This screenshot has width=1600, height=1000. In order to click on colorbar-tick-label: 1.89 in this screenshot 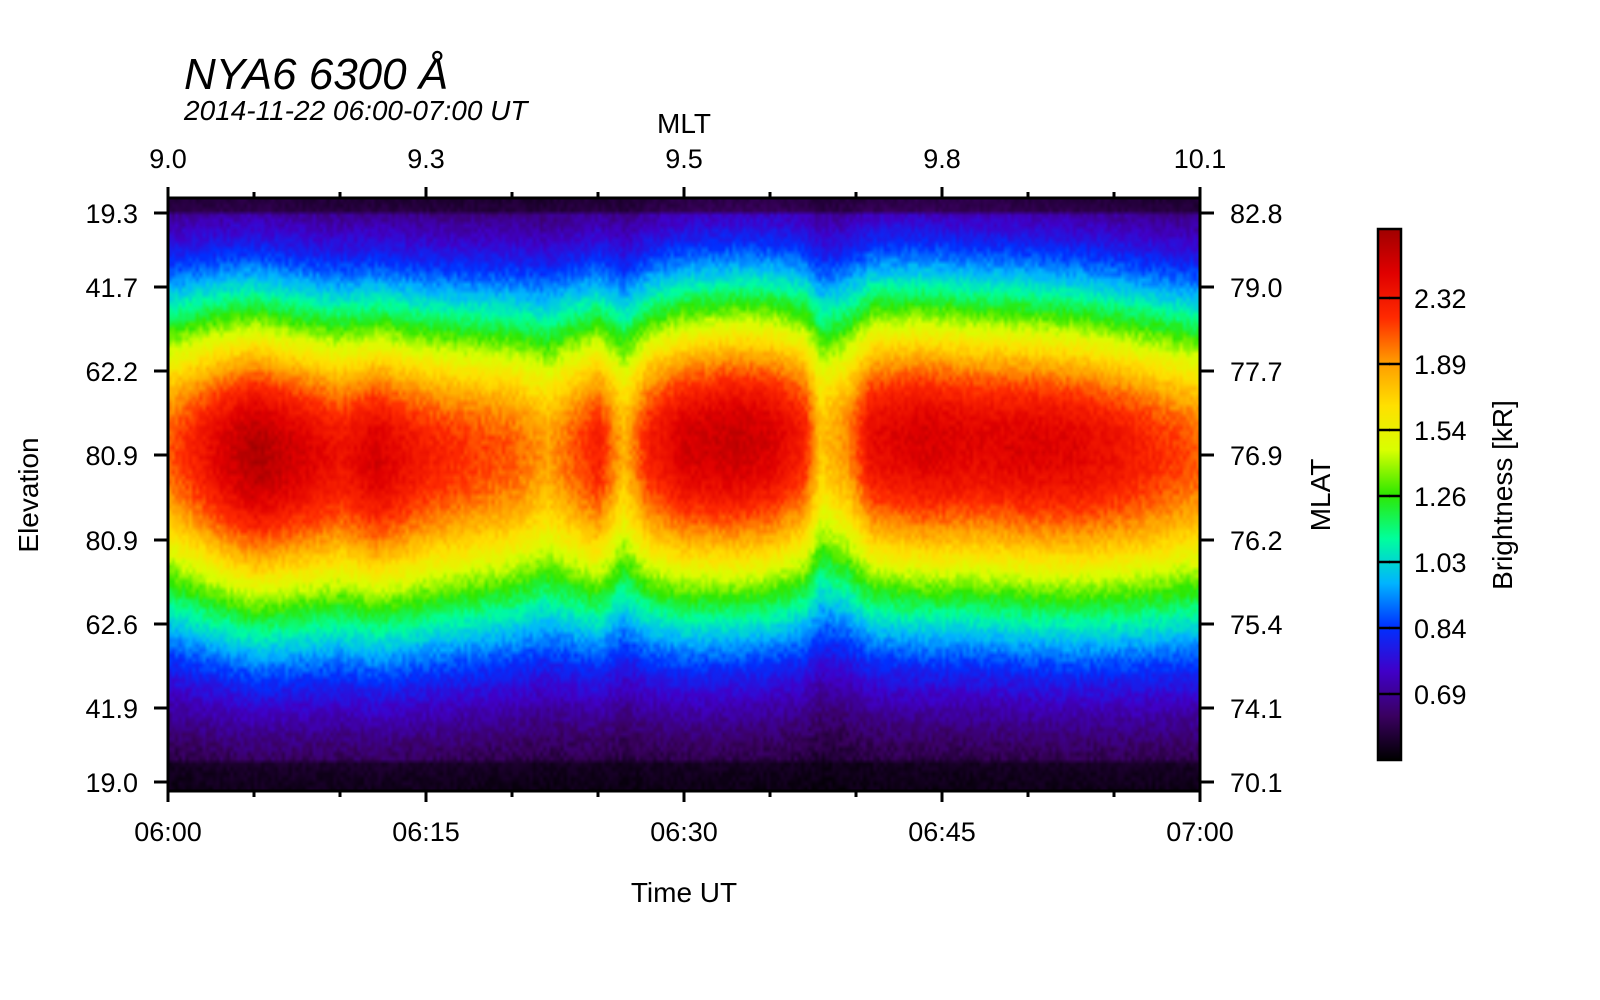, I will do `click(1440, 365)`.